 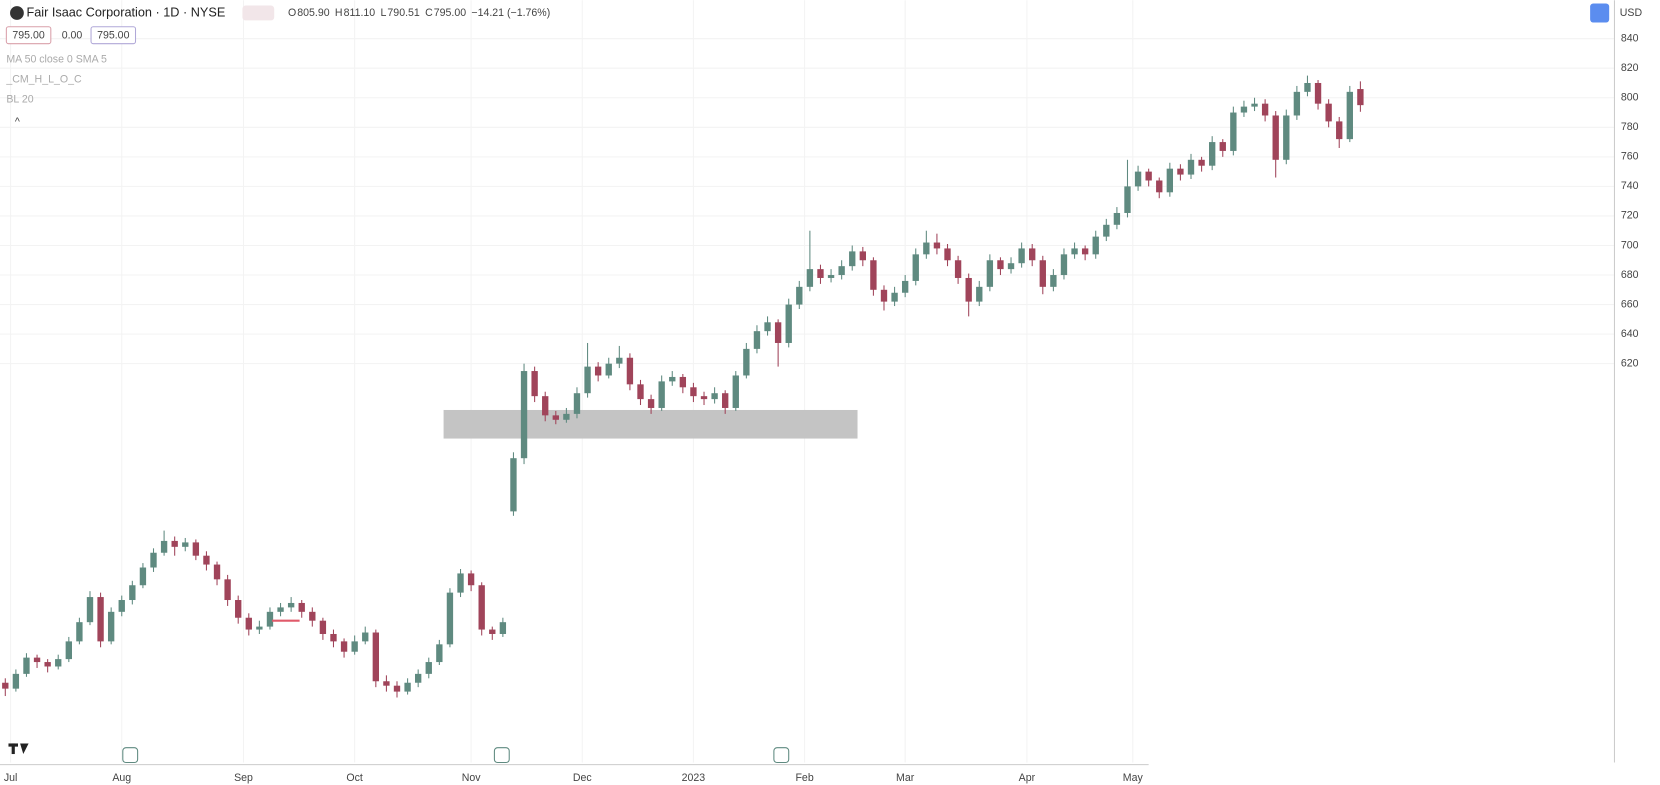 What do you see at coordinates (11, 778) in the screenshot?
I see `x-tick-label: Jul` at bounding box center [11, 778].